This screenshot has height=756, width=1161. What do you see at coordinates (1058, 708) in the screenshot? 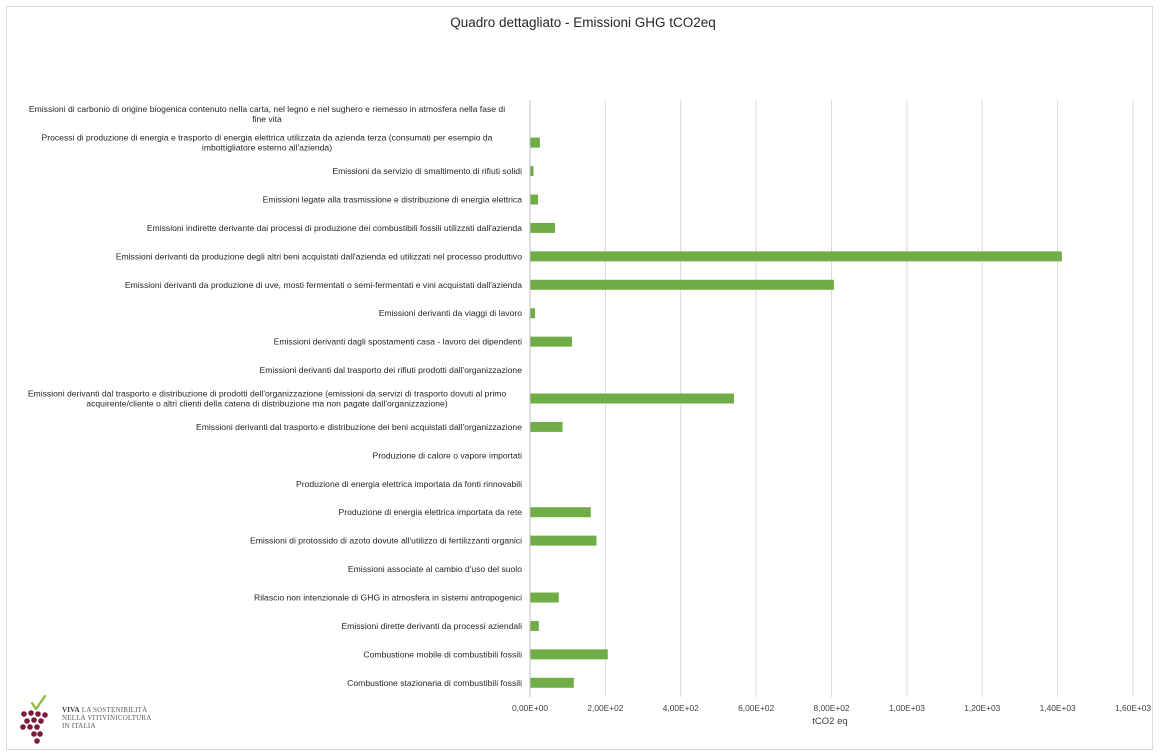
I see `x-tick-label: 1,40E+03` at bounding box center [1058, 708].